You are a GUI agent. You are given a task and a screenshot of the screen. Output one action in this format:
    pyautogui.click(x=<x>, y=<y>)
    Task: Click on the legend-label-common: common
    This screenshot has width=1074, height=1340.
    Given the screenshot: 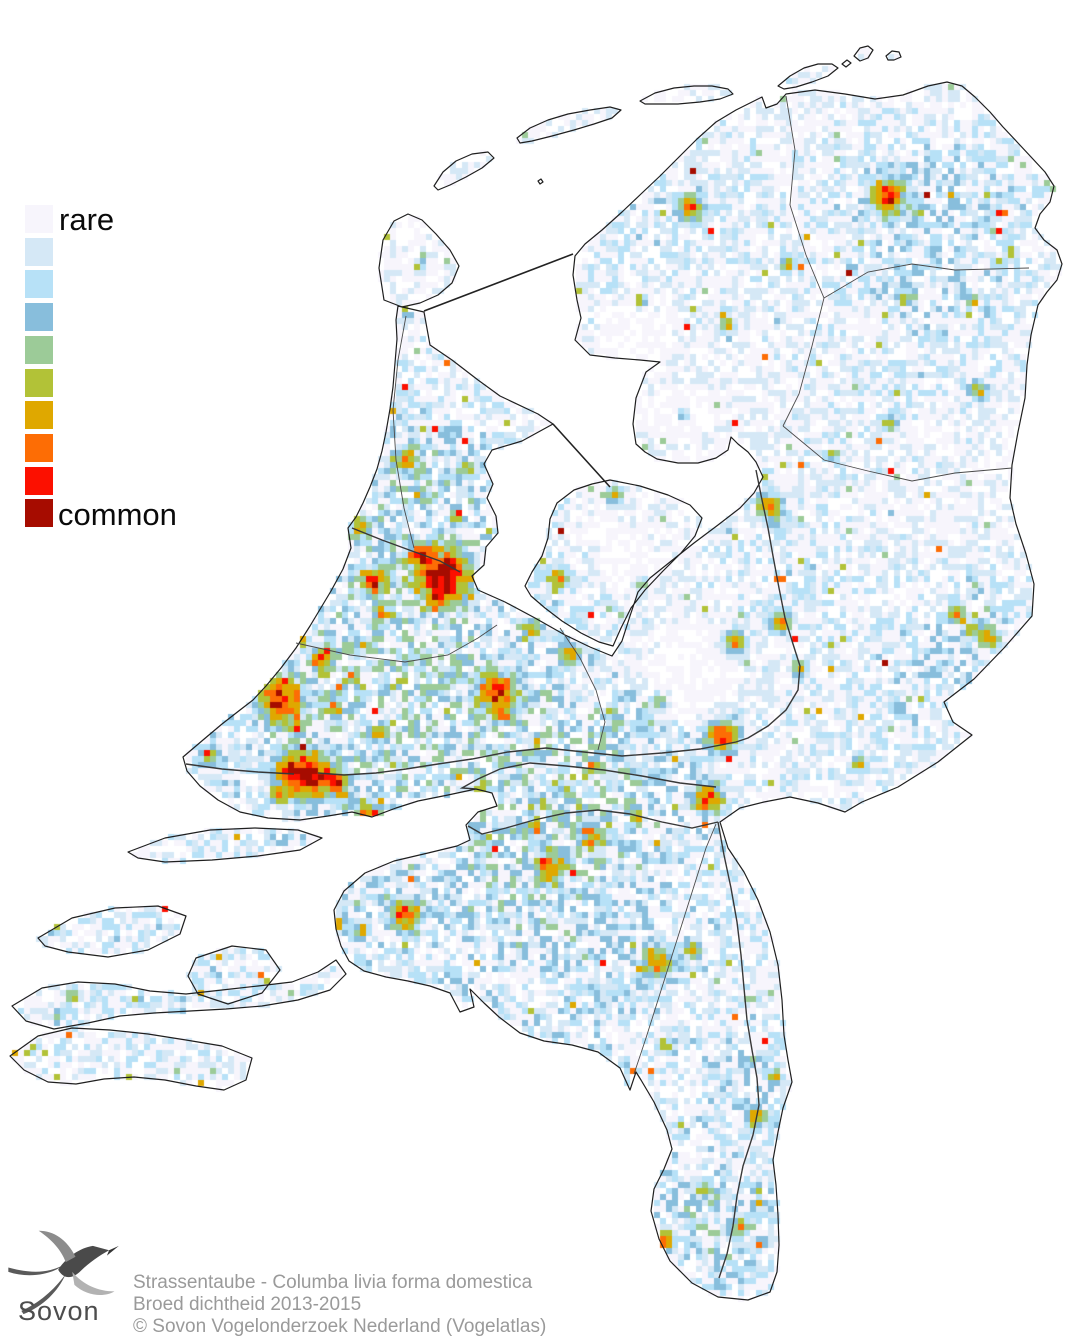 What is the action you would take?
    pyautogui.click(x=117, y=514)
    